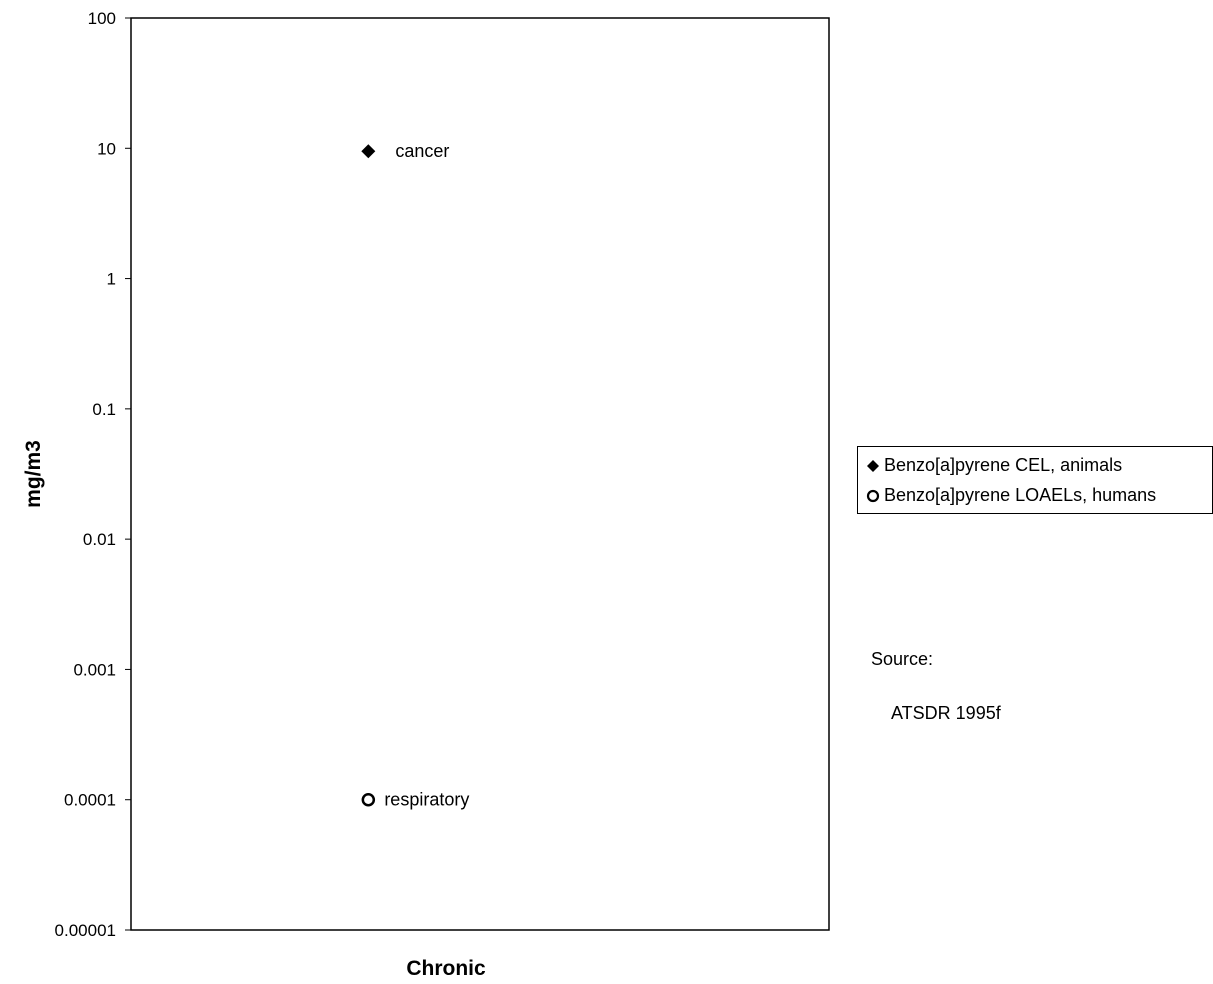 Image resolution: width=1213 pixels, height=984 pixels. Describe the element at coordinates (422, 151) in the screenshot. I see `data-label: cancer` at that location.